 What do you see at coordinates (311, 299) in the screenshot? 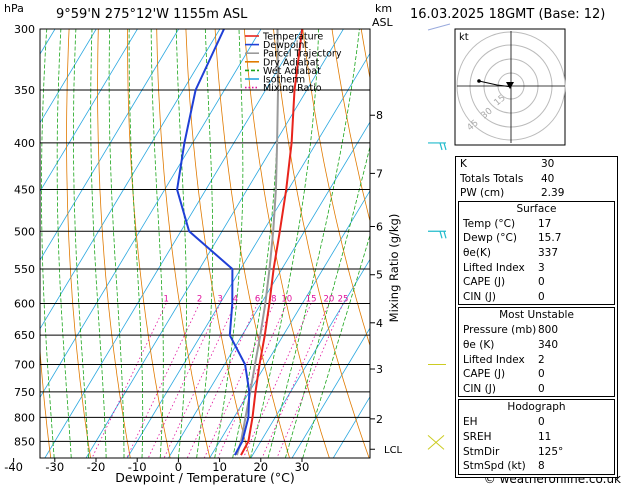
I see `mixing-ratio-label: 15` at bounding box center [311, 299].